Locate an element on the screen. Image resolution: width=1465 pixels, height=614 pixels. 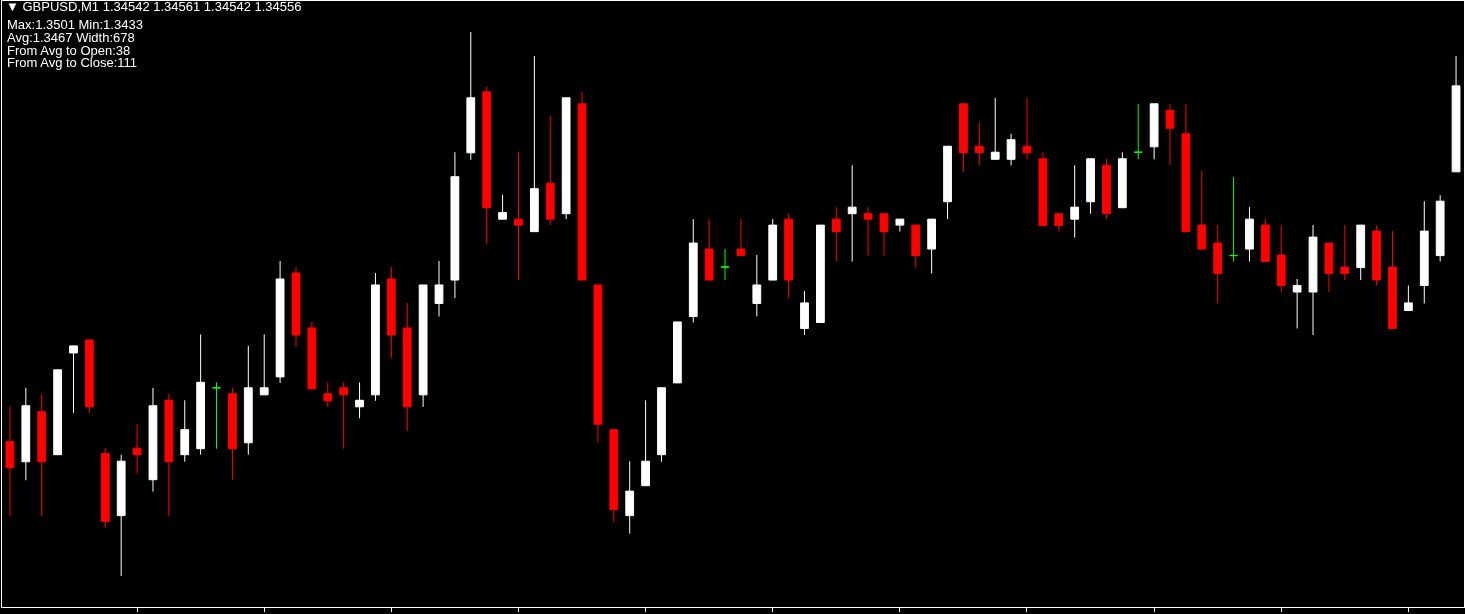
annotation: Avg:1.3467 Width:678 is located at coordinates (71, 37).